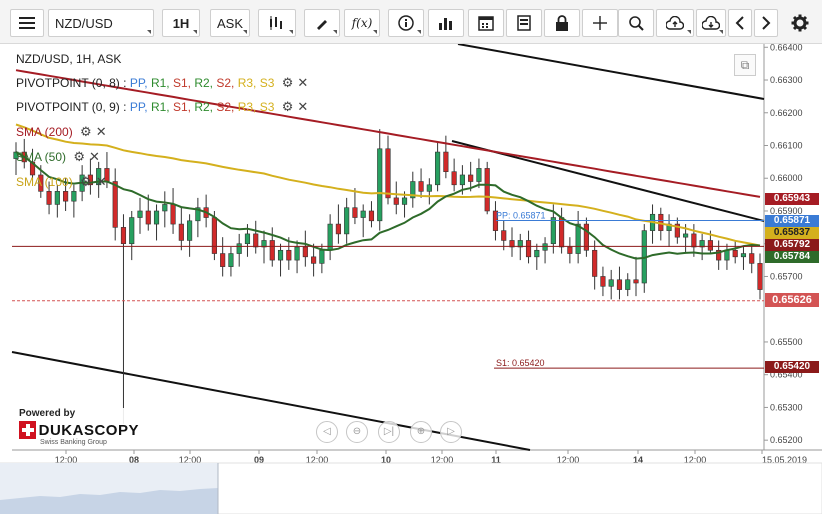 The image size is (822, 514). What do you see at coordinates (68, 107) in the screenshot?
I see `pivot2-label: PIVOTPOINT (0, 9)` at bounding box center [68, 107].